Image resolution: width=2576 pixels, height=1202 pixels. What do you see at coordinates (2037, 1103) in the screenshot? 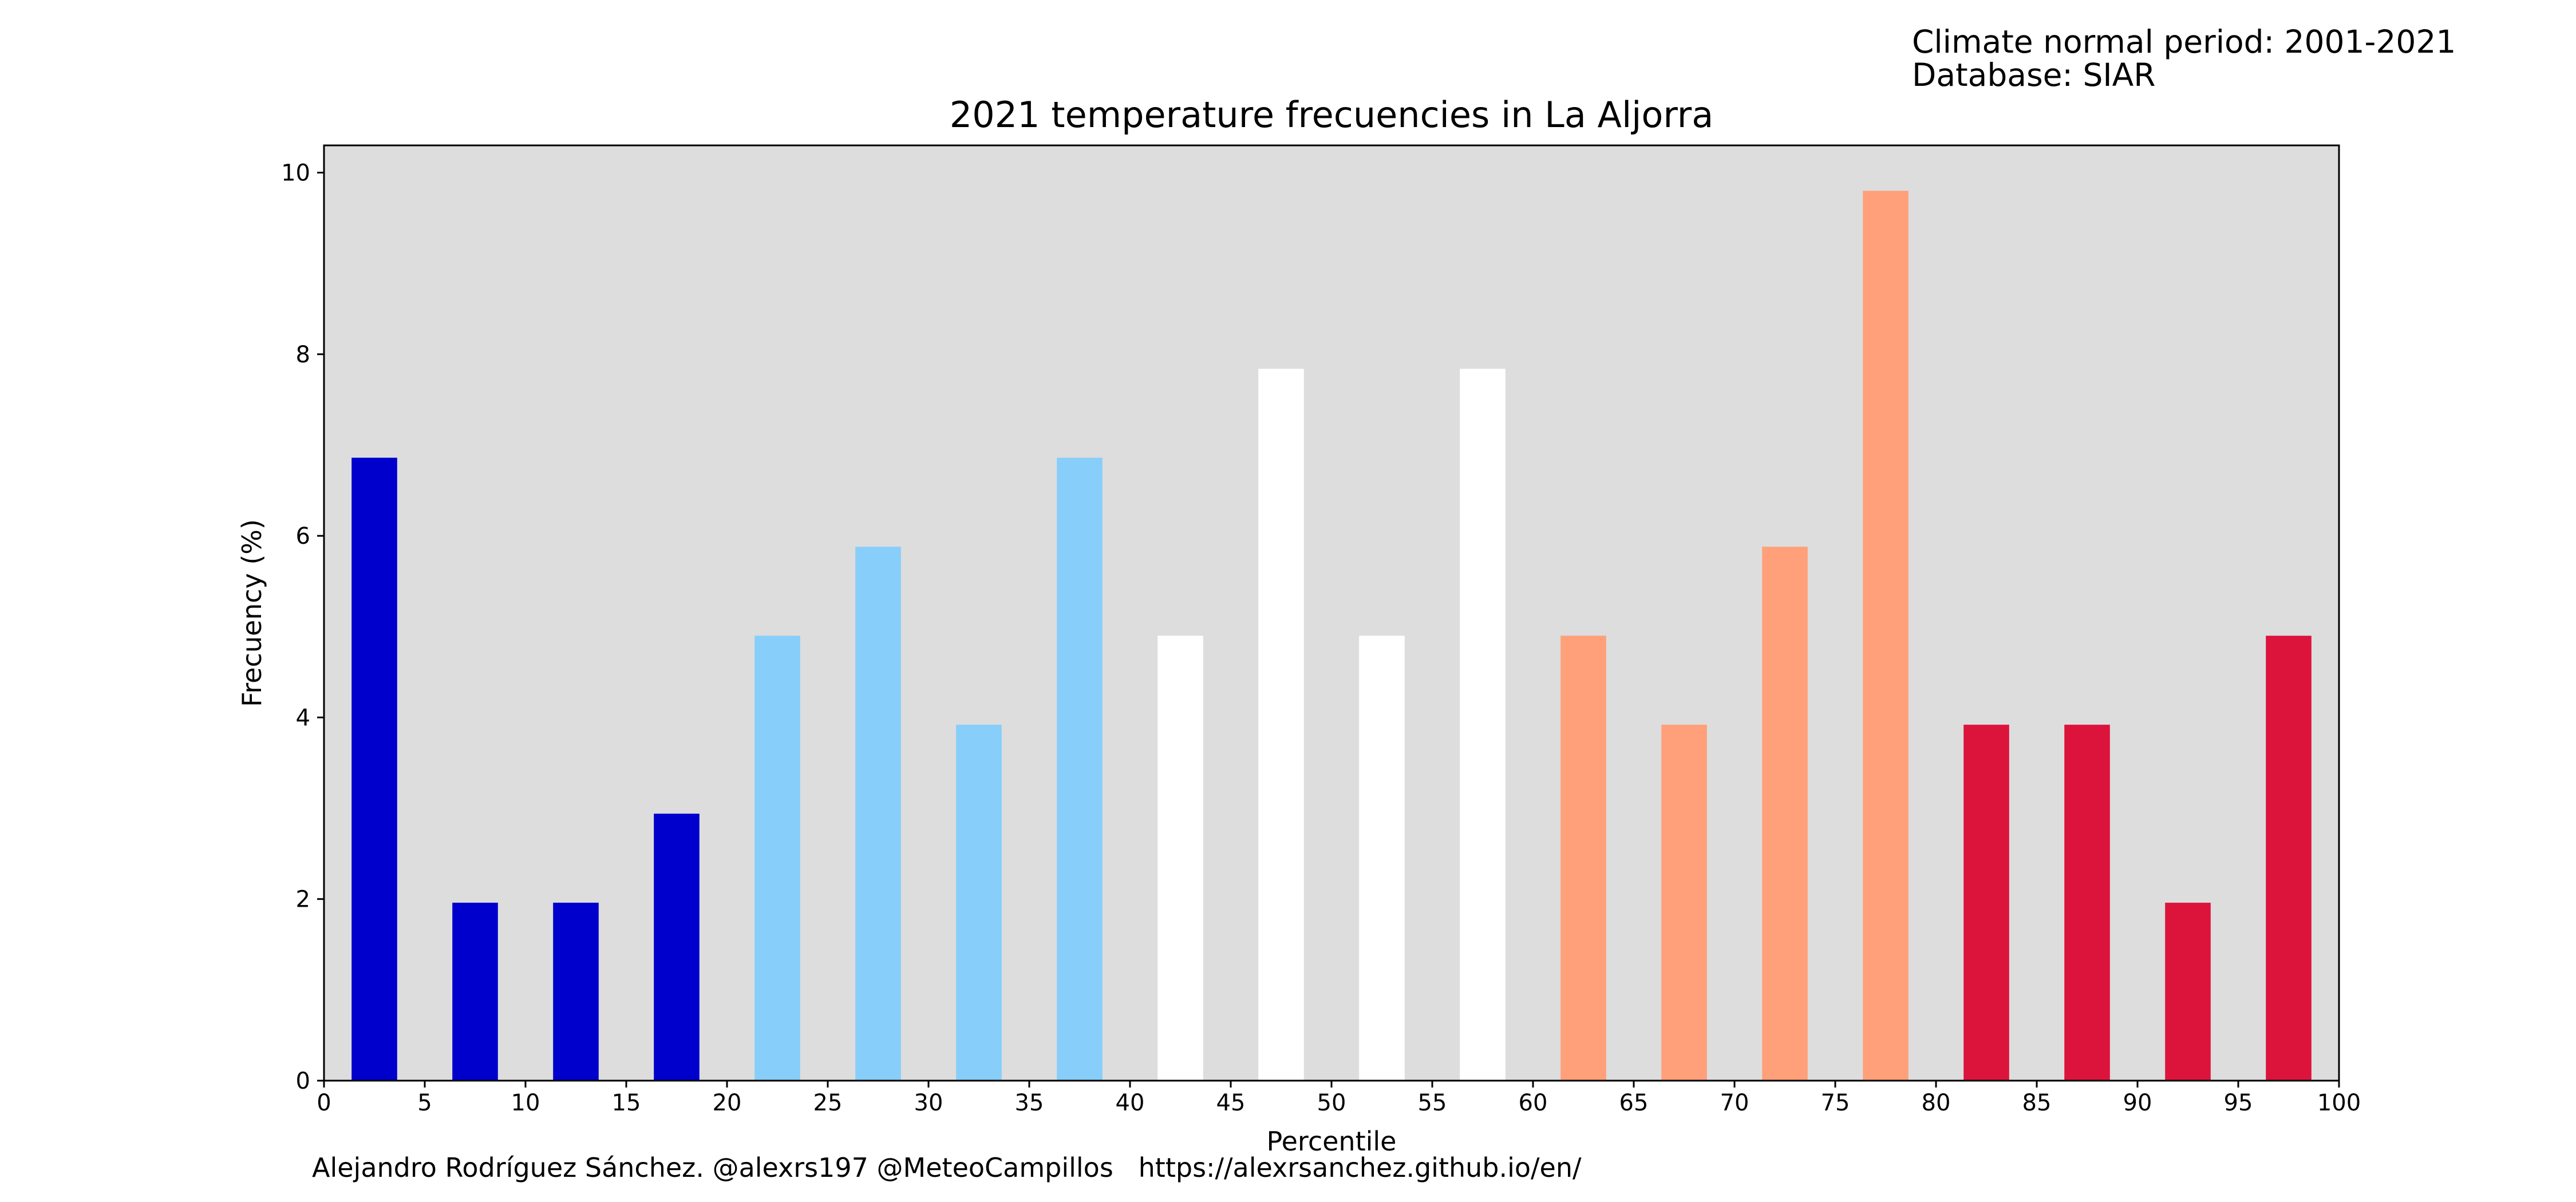
I see `x-tick-label: 85` at bounding box center [2037, 1103].